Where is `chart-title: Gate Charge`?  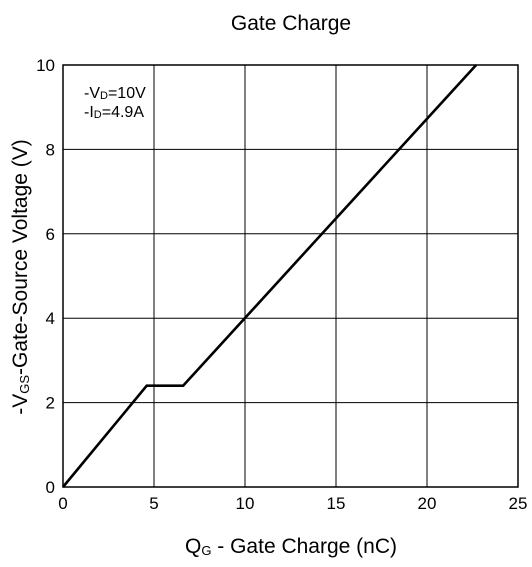
chart-title: Gate Charge is located at coordinates (291, 23).